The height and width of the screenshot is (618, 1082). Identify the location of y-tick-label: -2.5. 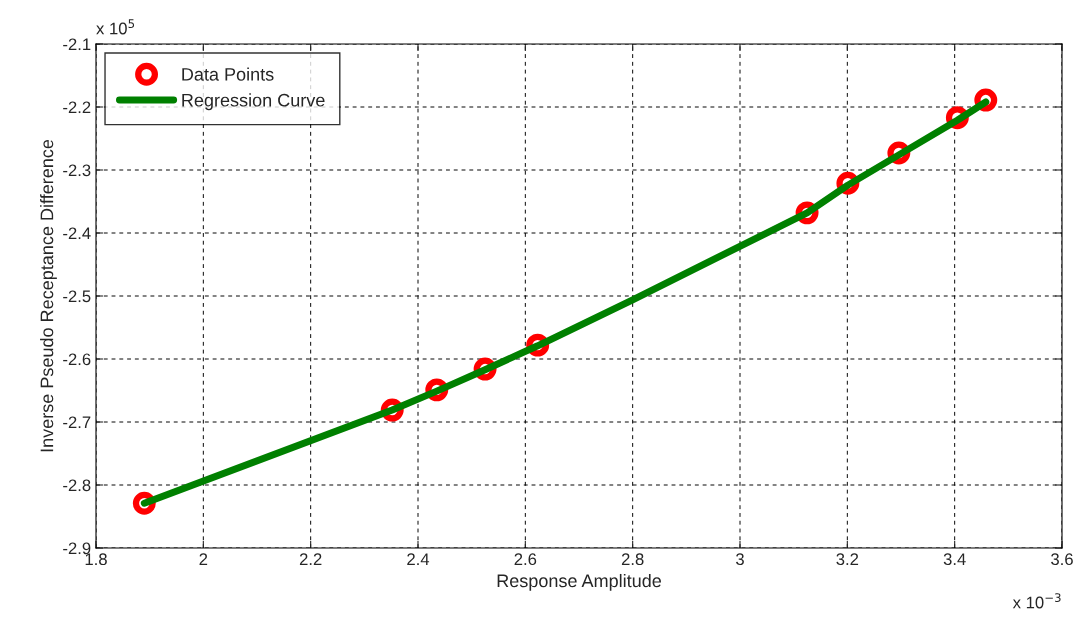
(77, 296).